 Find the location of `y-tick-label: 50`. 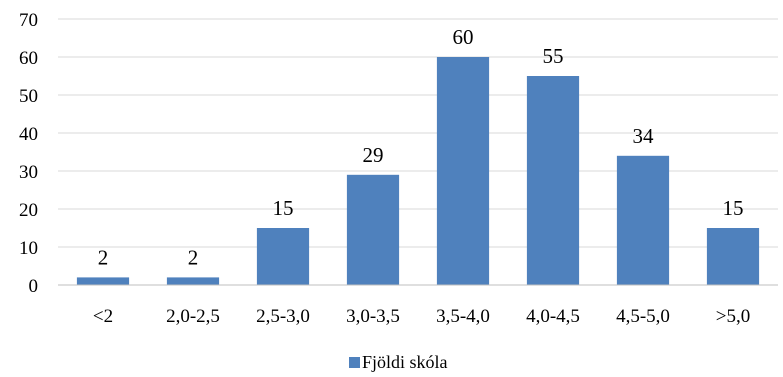

y-tick-label: 50 is located at coordinates (28, 96).